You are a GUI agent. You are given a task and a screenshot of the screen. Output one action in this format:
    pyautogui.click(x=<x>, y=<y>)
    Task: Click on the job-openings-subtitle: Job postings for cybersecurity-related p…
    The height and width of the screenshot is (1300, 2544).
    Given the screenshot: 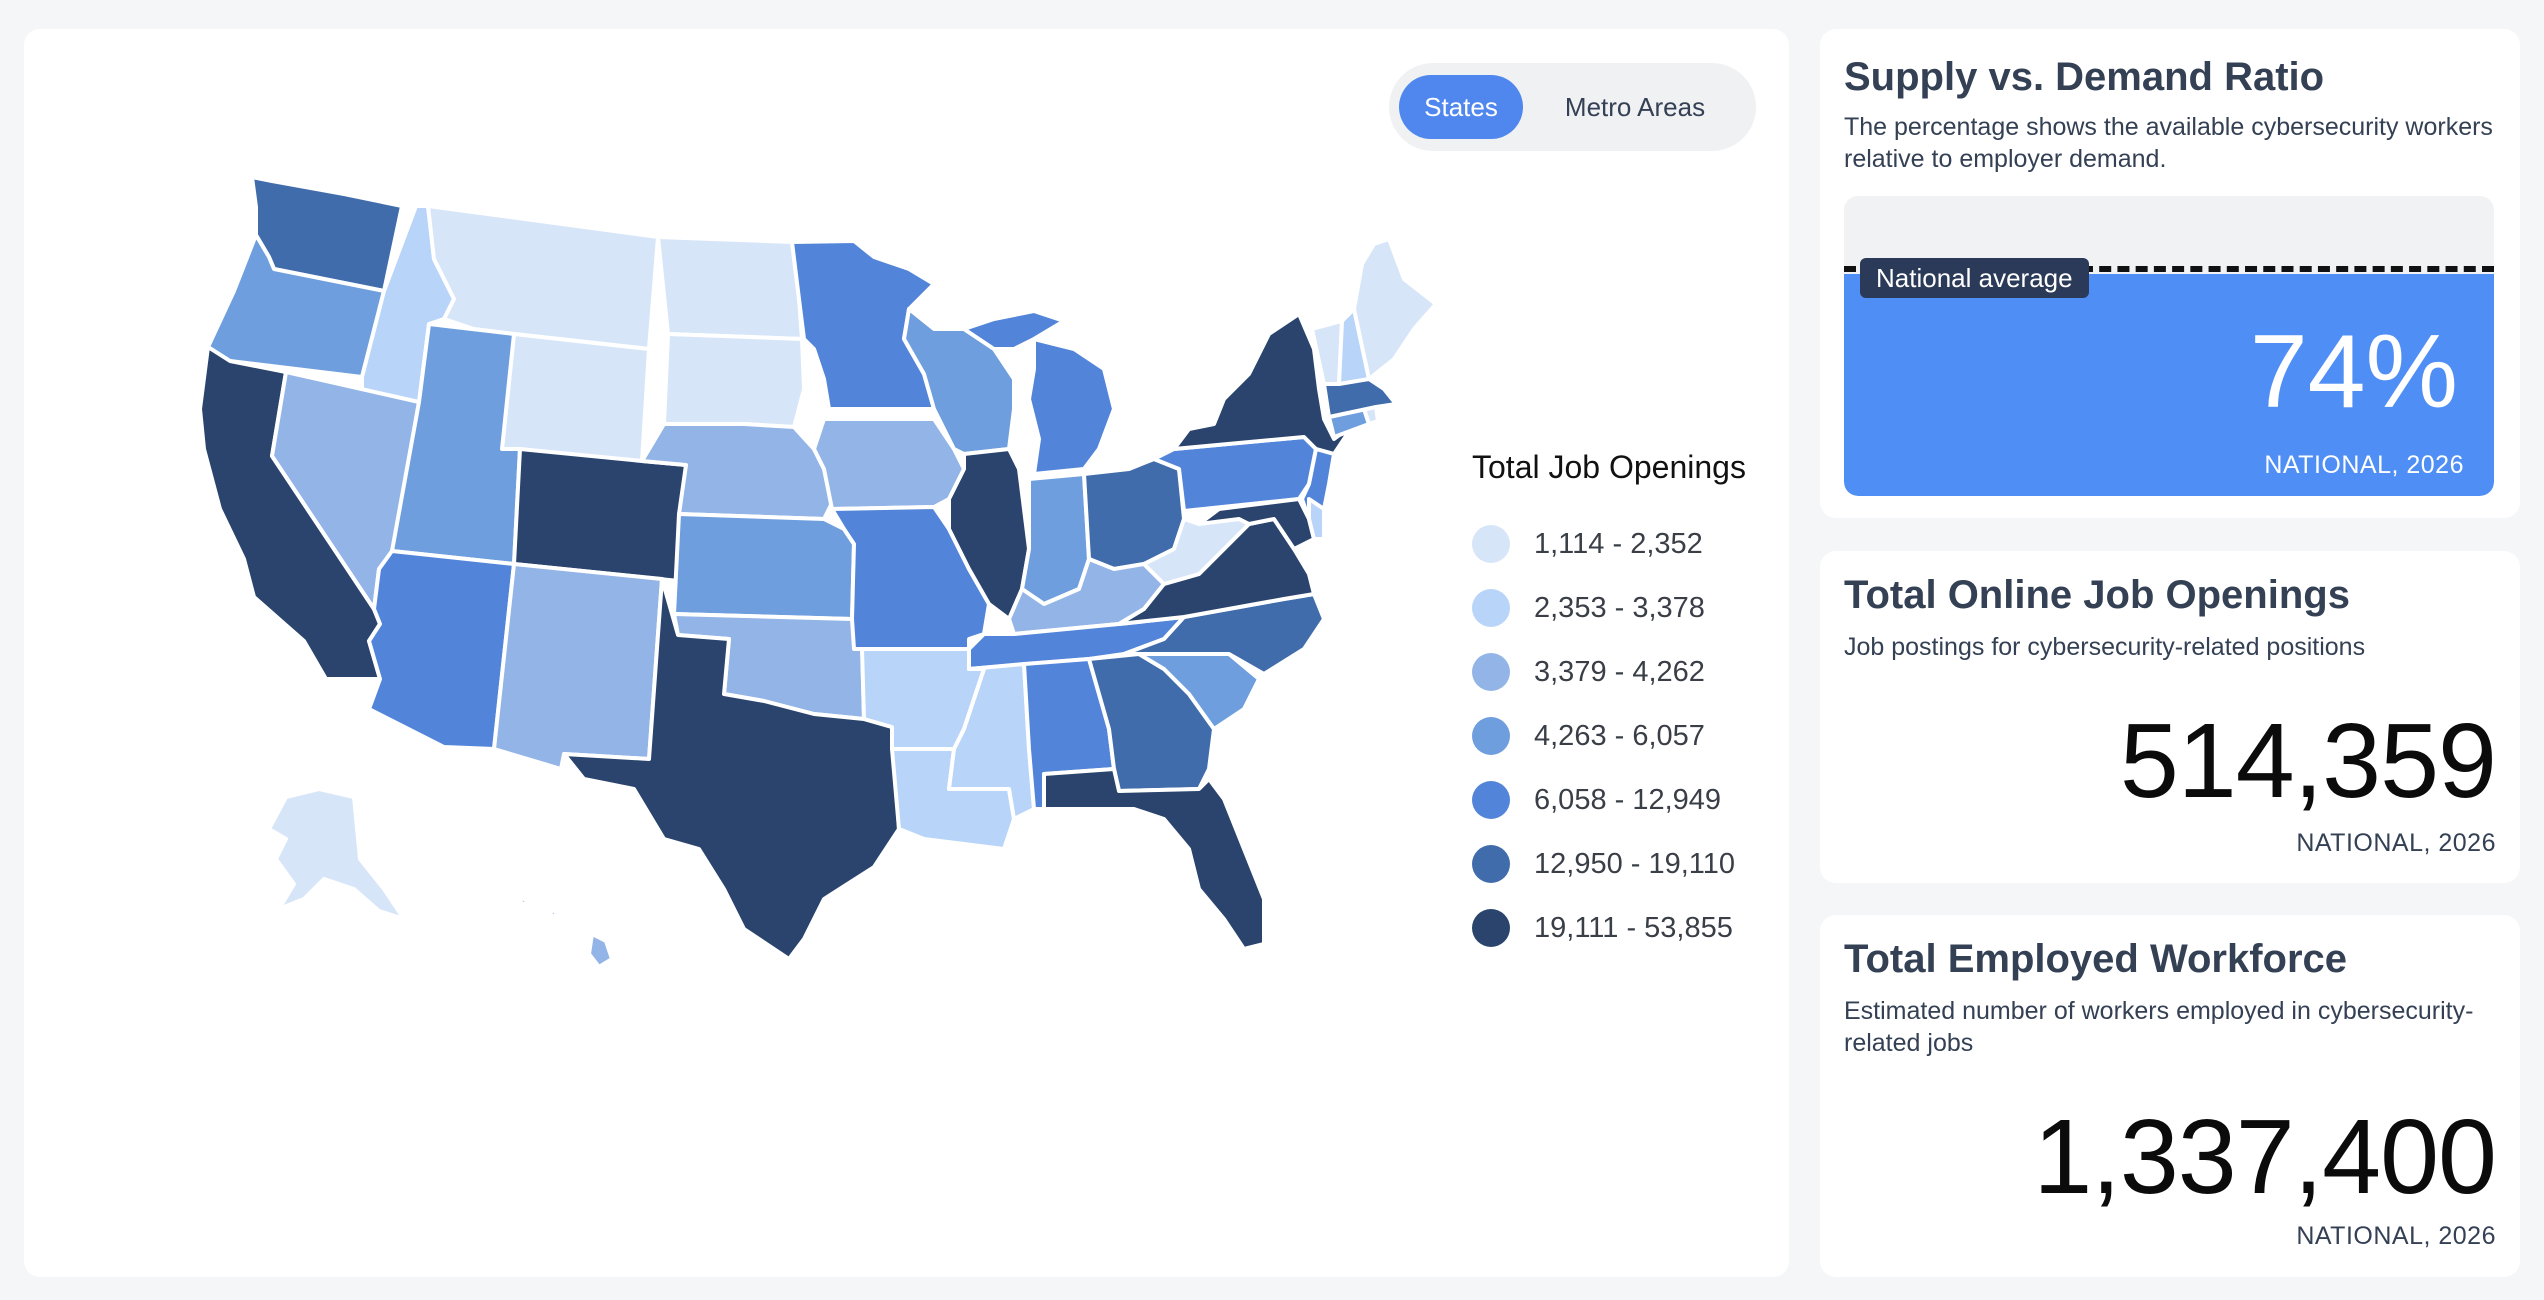 What is the action you would take?
    pyautogui.click(x=2105, y=647)
    